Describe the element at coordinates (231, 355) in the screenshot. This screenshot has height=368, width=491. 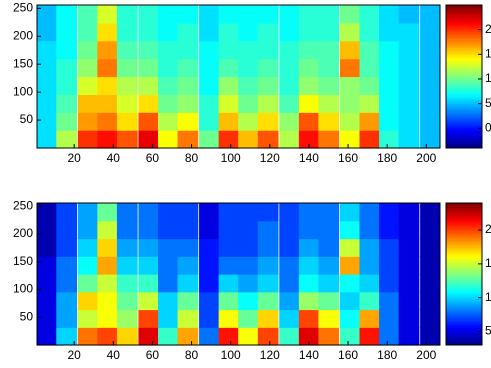
I see `x-tick-label: 100` at that location.